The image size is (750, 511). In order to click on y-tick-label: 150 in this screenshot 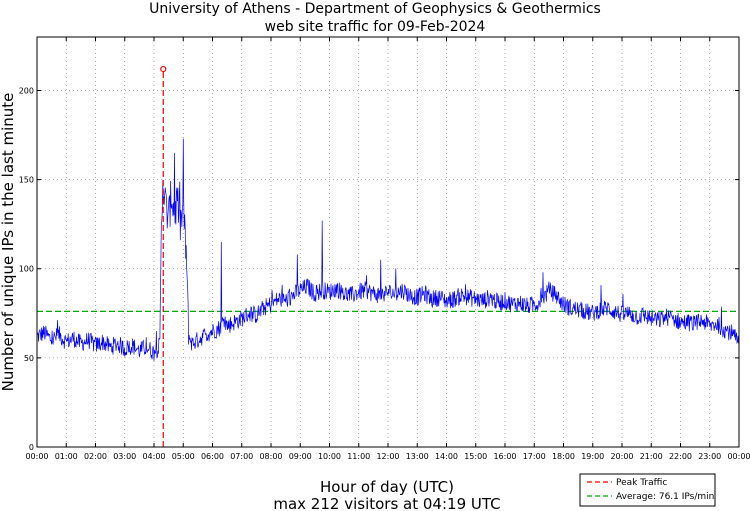, I will do `click(26, 180)`.